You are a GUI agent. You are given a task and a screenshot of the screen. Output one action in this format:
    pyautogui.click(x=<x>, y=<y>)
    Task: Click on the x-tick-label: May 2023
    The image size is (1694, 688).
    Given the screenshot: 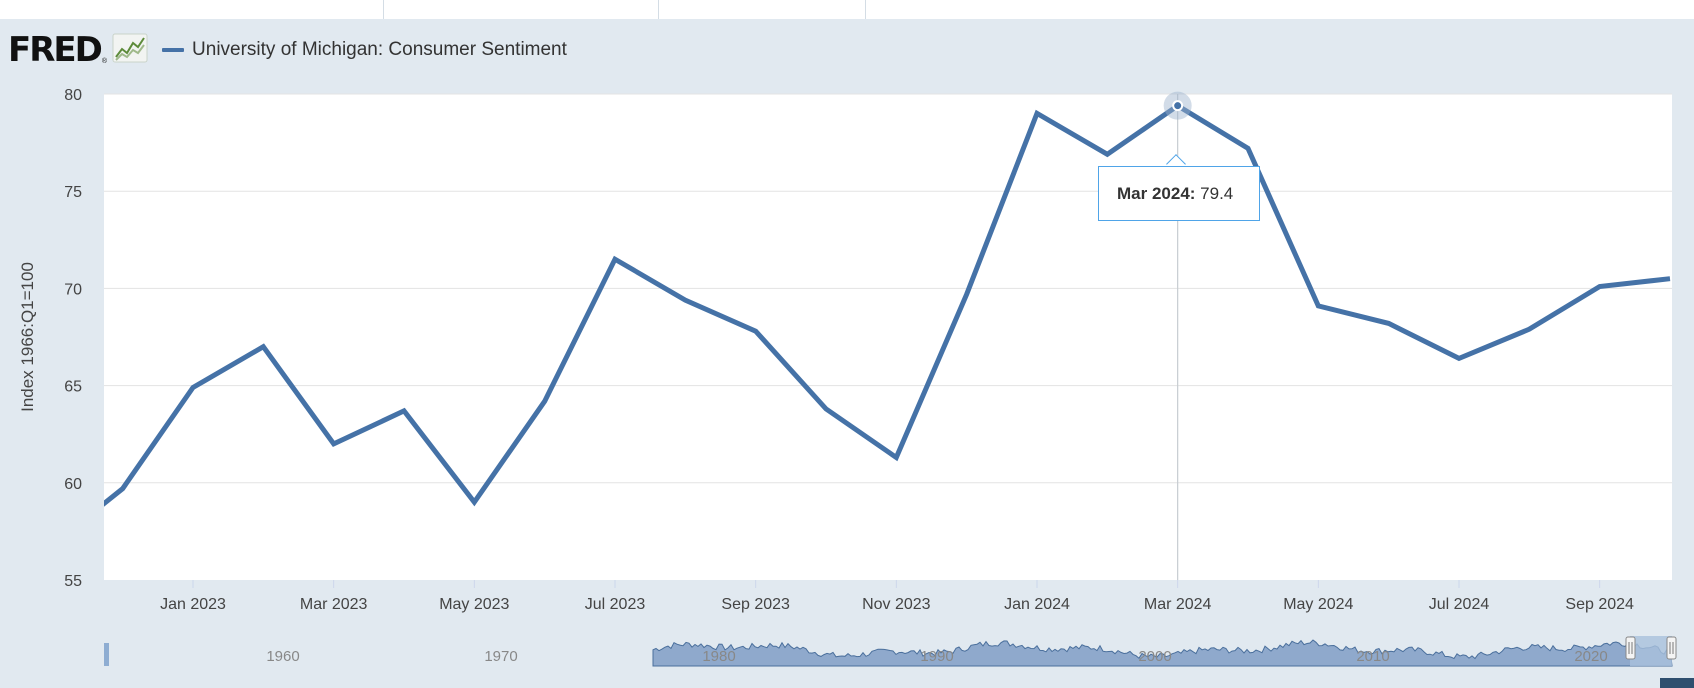 What is the action you would take?
    pyautogui.click(x=474, y=604)
    